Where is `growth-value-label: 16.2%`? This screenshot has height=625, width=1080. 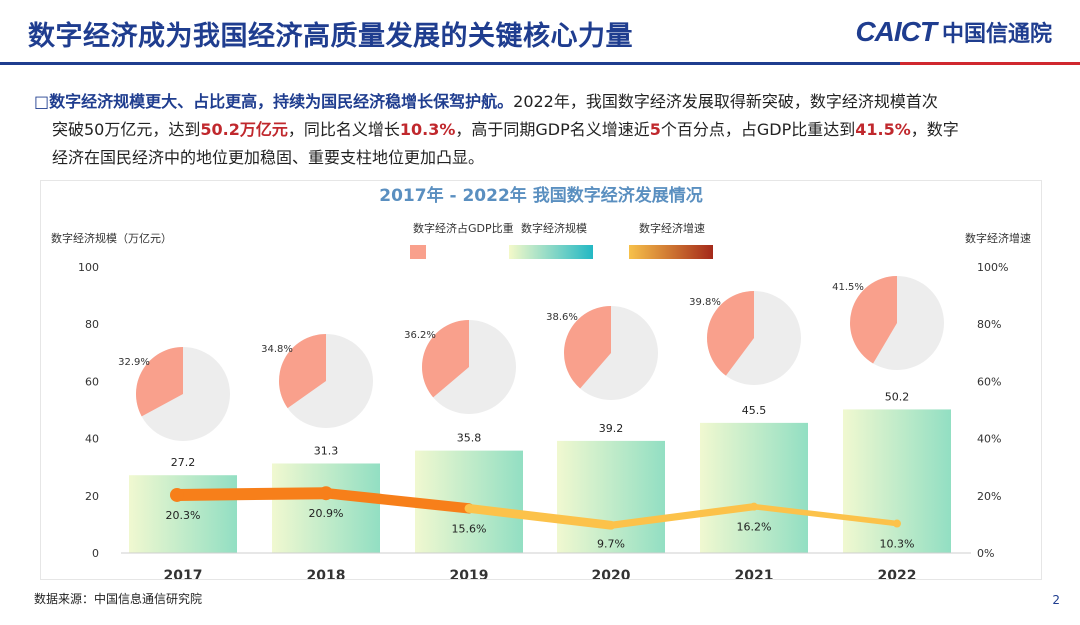
growth-value-label: 16.2% is located at coordinates (754, 527).